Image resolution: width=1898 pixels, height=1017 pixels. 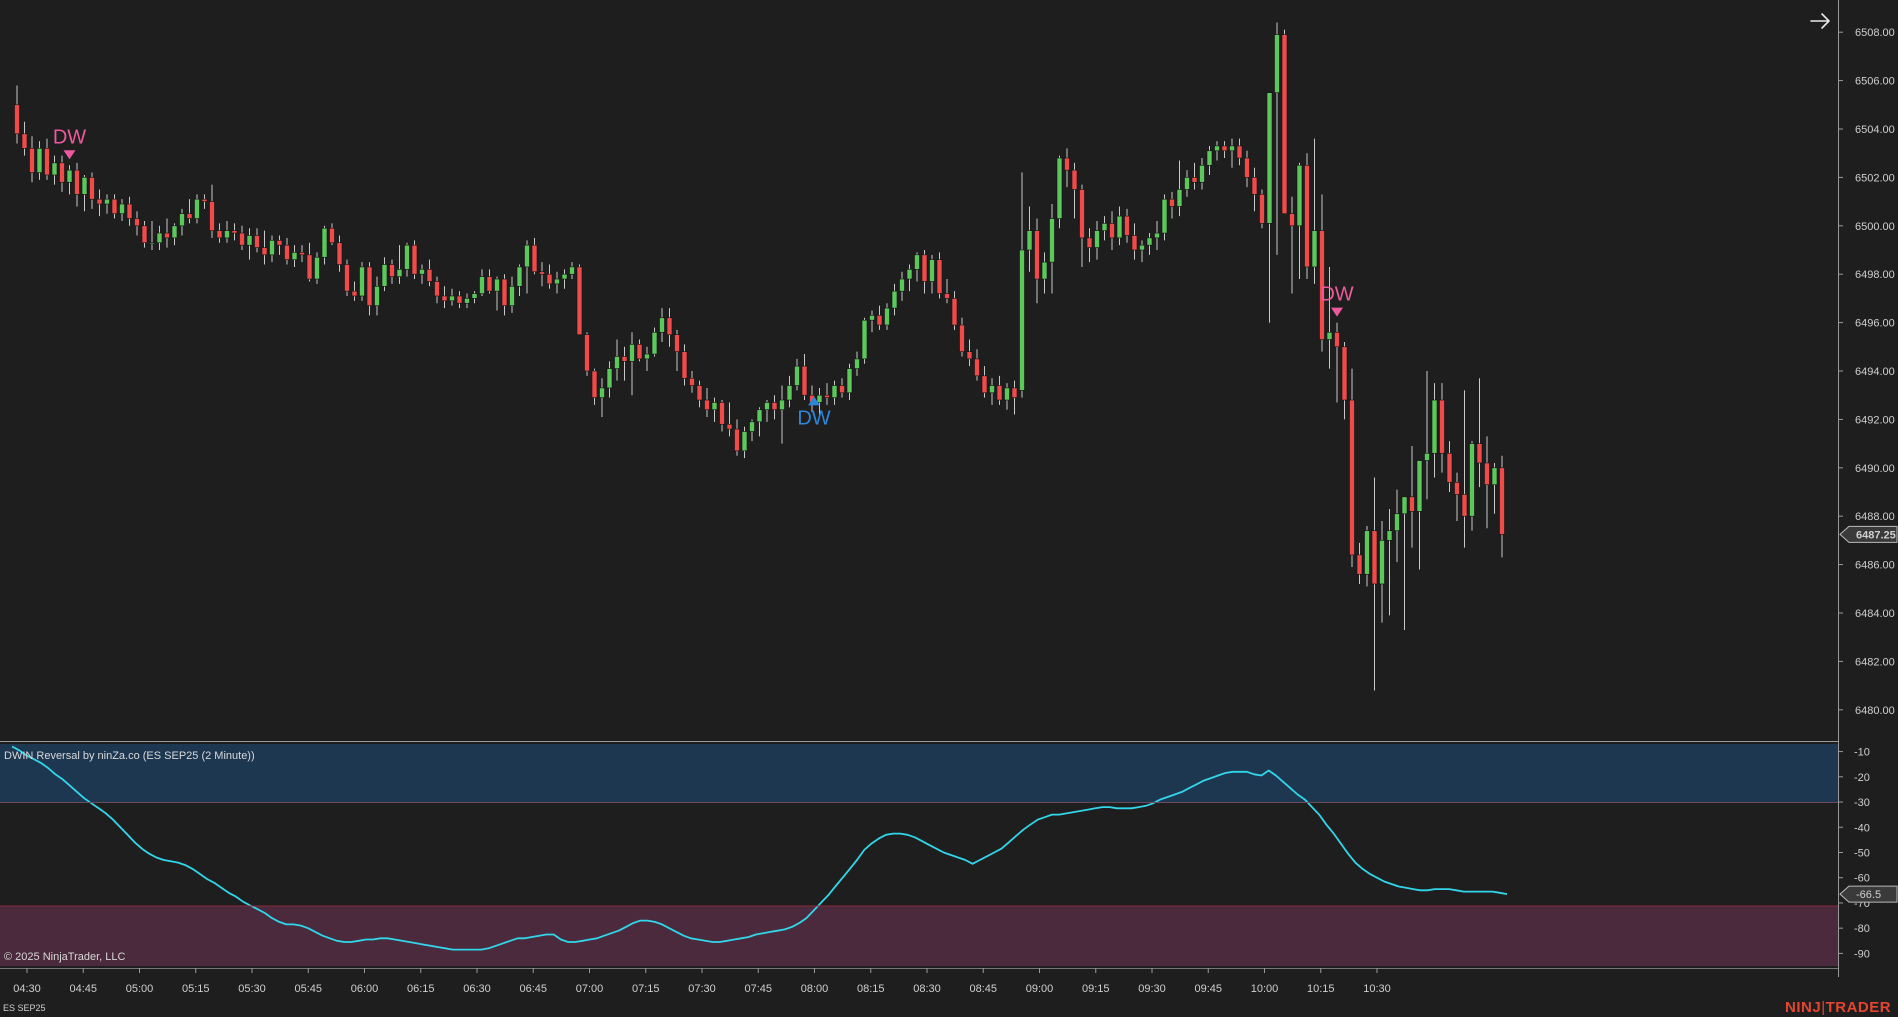 I want to click on price-tick-label: 6500.00, so click(x=1875, y=227).